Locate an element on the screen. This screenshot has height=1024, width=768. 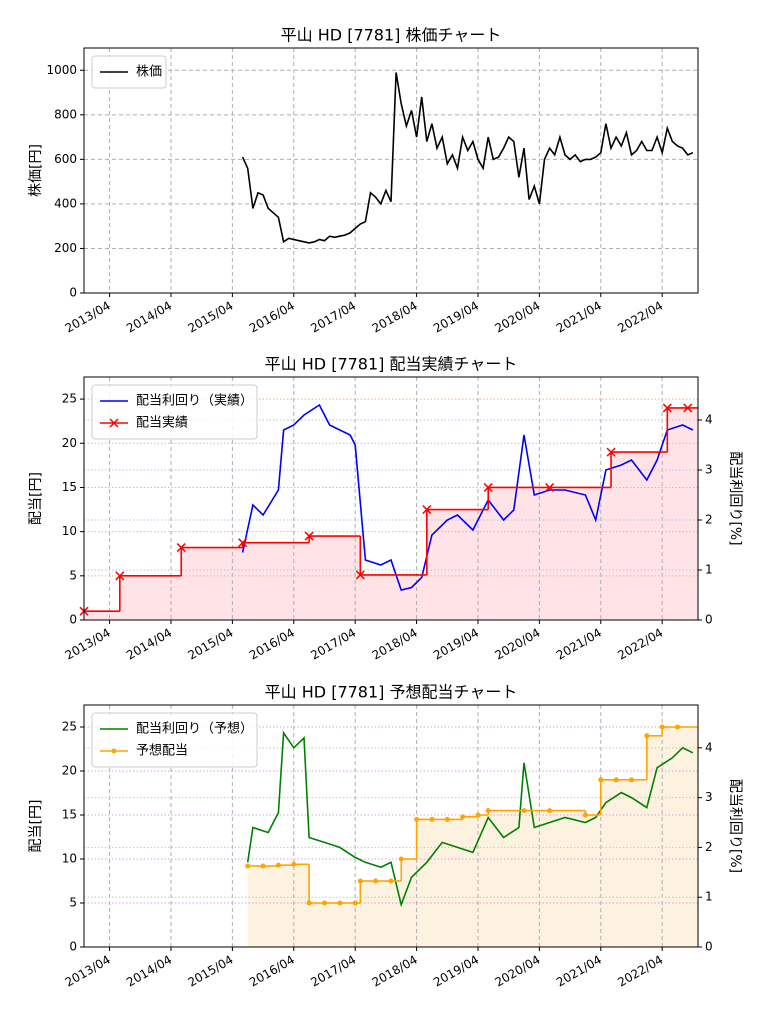
y-tick-label: 5 is located at coordinates (73, 575).